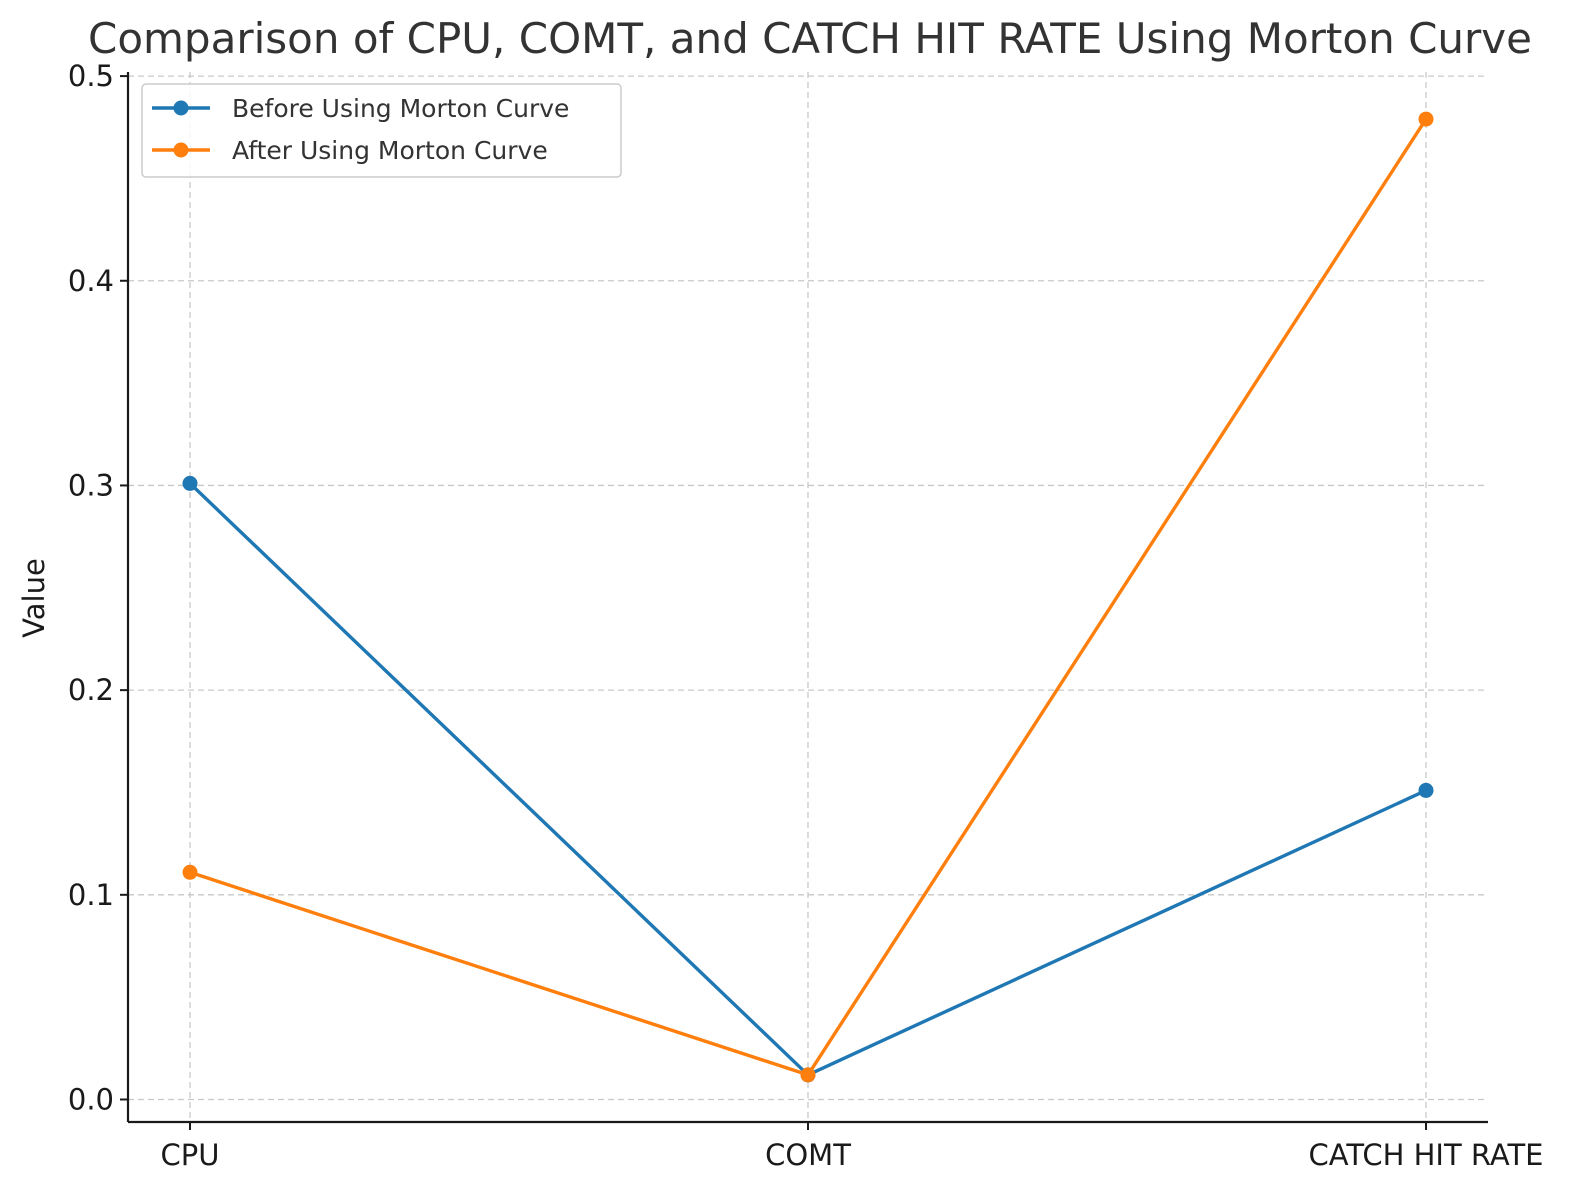 This screenshot has height=1184, width=1589. Describe the element at coordinates (91, 1099) in the screenshot. I see `y-tick-label: 0.0` at that location.